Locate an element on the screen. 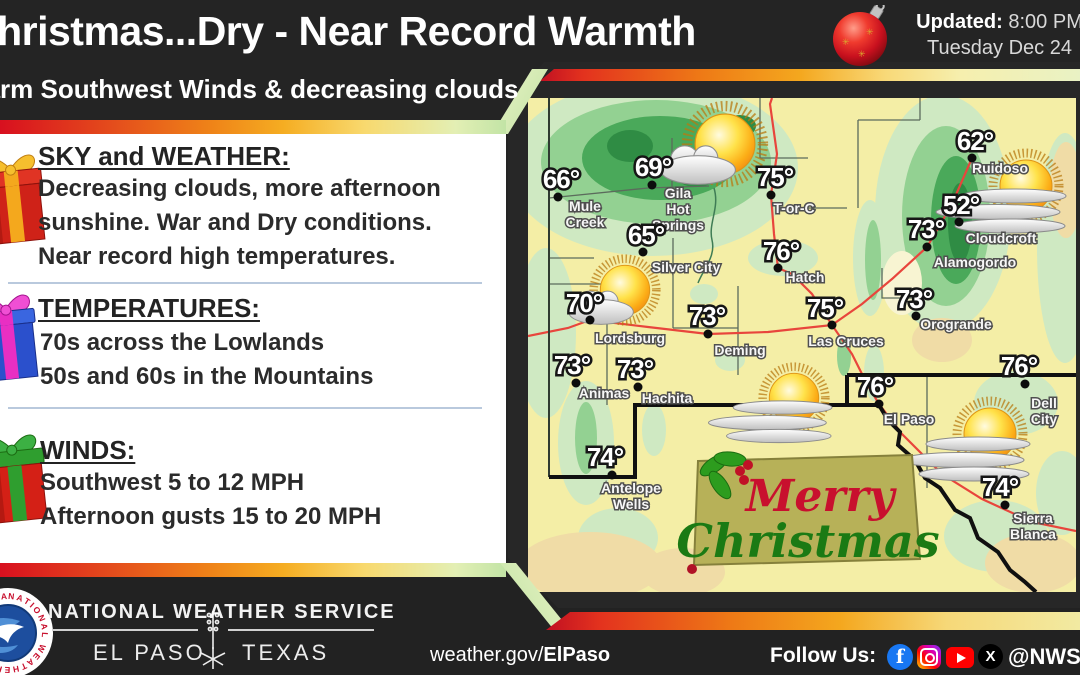 This screenshot has height=675, width=1080. nm-tx-border is located at coordinates (960, 389).